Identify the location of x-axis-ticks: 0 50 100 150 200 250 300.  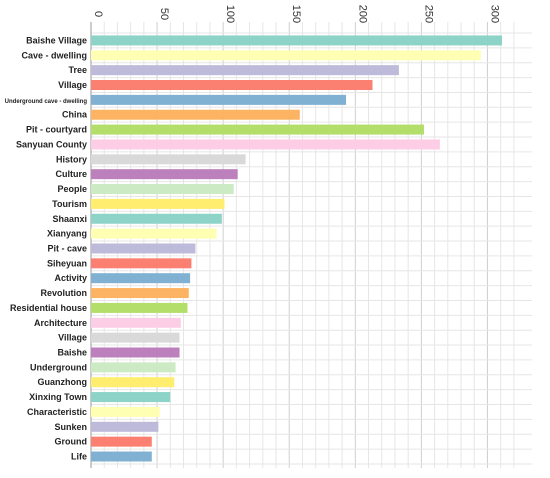
(296, 14).